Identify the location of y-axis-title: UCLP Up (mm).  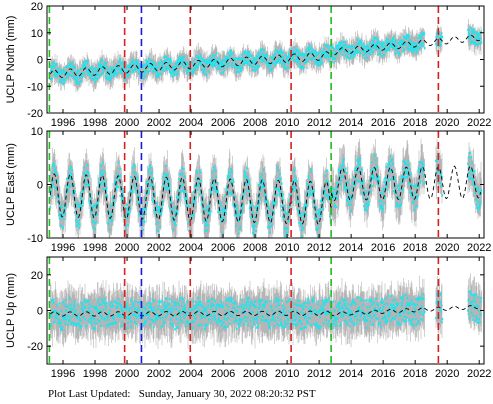
(11, 310).